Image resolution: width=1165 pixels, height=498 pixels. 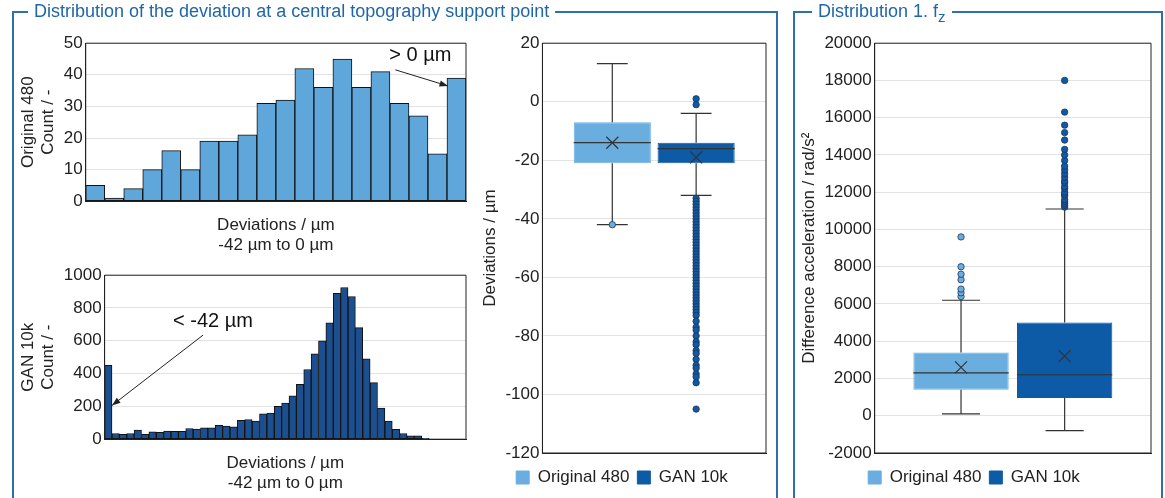 I want to click on y-tick-label: 10, so click(x=73, y=169).